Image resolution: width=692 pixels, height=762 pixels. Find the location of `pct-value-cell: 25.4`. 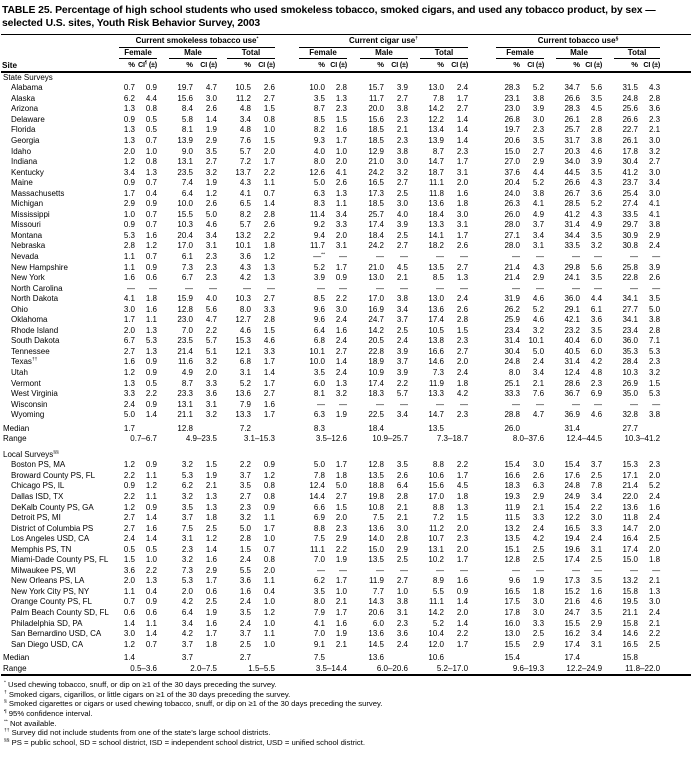

pct-value-cell: 25.4 is located at coordinates (630, 193).